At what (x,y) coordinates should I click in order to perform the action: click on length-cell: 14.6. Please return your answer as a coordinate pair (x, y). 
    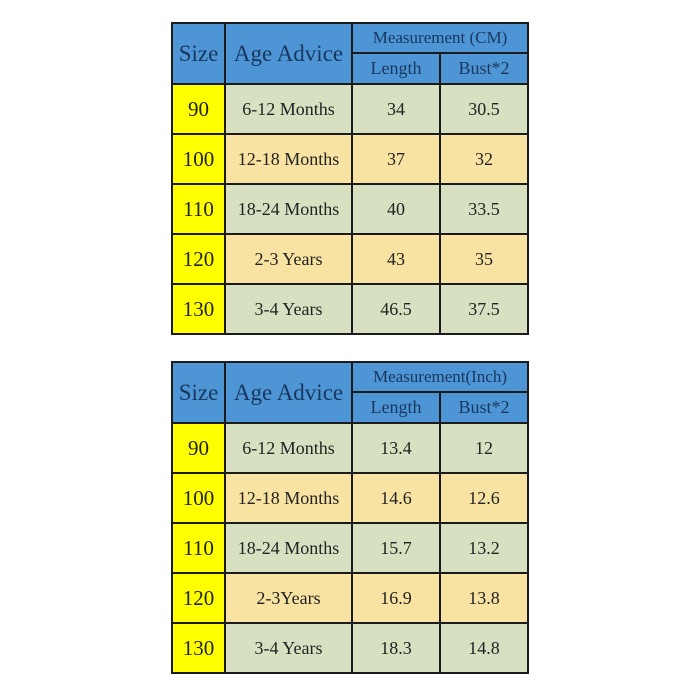
    Looking at the image, I should click on (396, 498).